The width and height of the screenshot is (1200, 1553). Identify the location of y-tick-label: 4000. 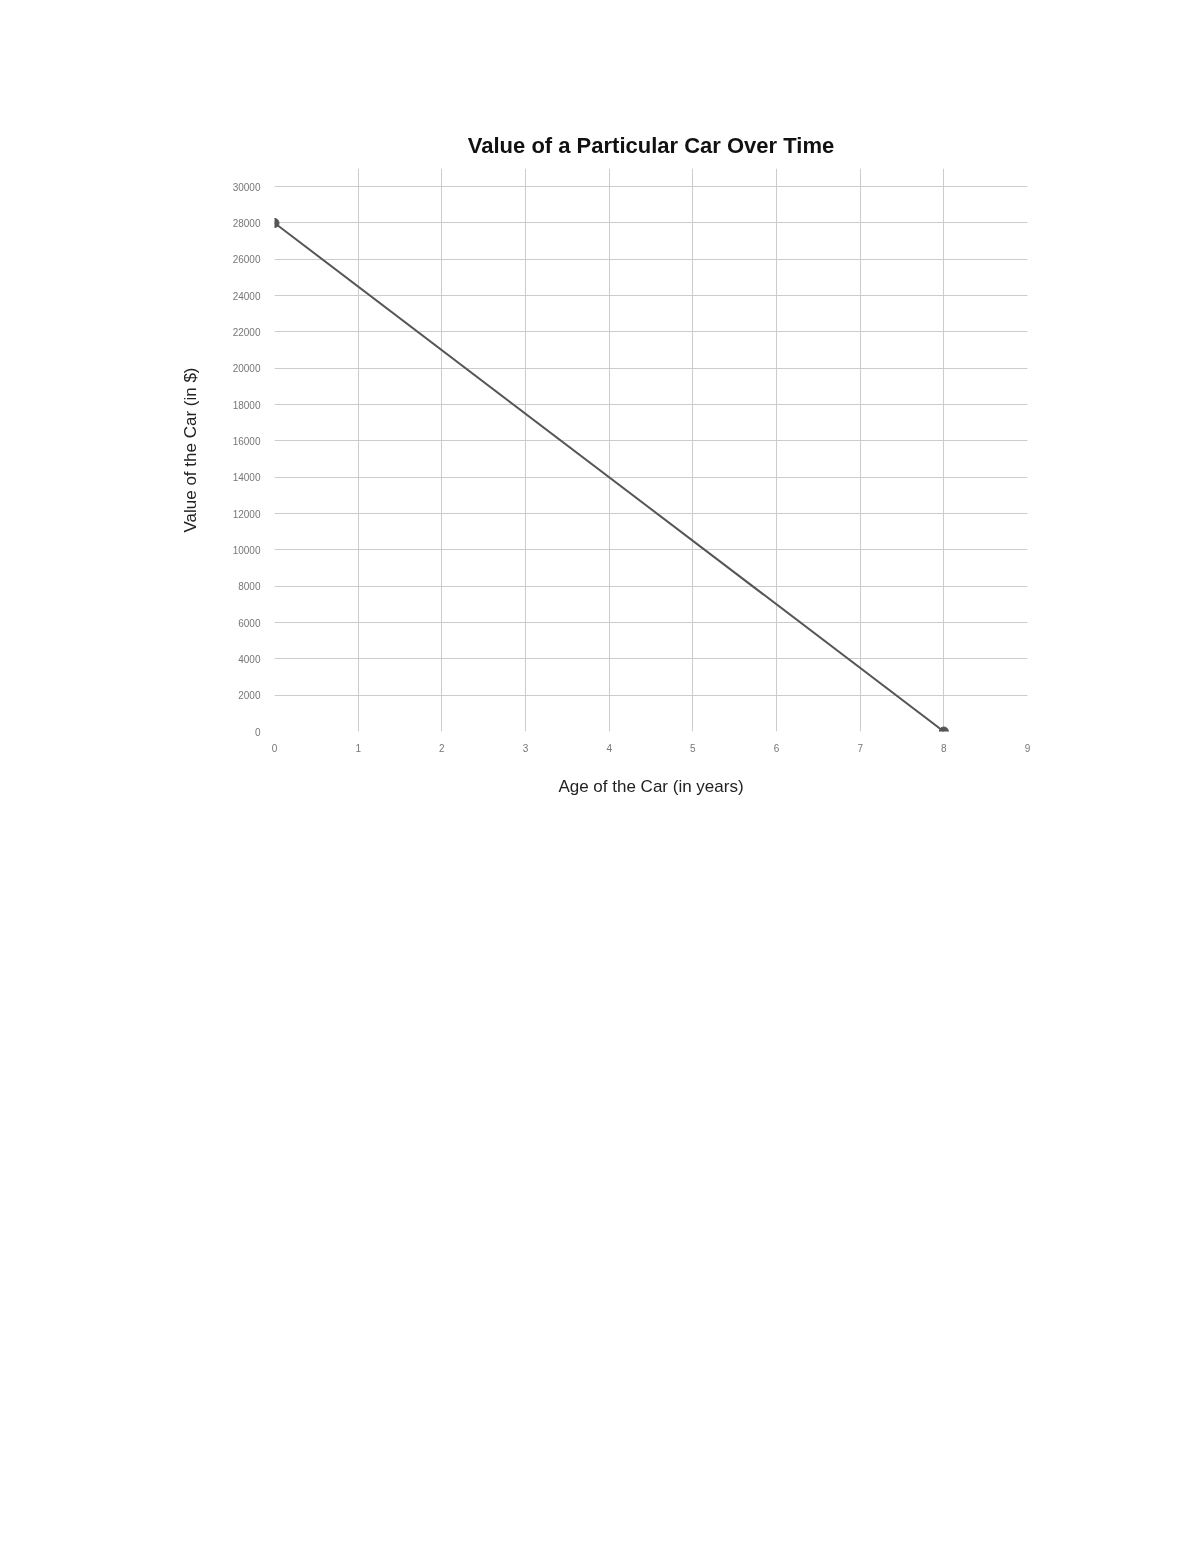
(249, 659).